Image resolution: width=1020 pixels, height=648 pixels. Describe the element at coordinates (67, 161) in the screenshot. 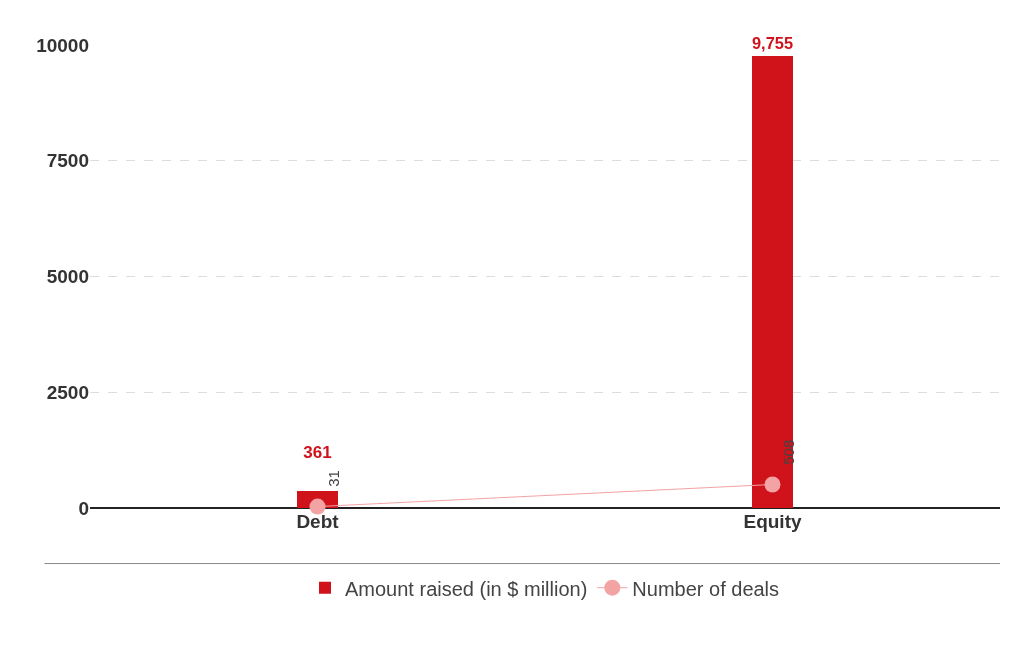

I see `y-tick-label: 7500` at that location.